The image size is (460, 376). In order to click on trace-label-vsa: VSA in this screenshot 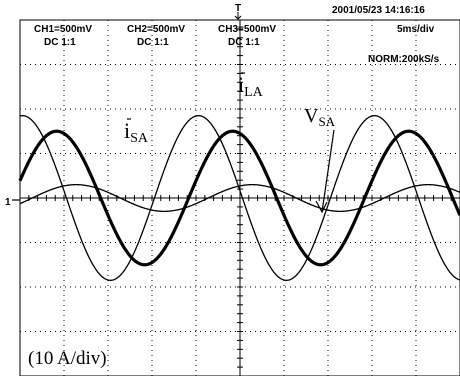, I will do `click(320, 117)`.